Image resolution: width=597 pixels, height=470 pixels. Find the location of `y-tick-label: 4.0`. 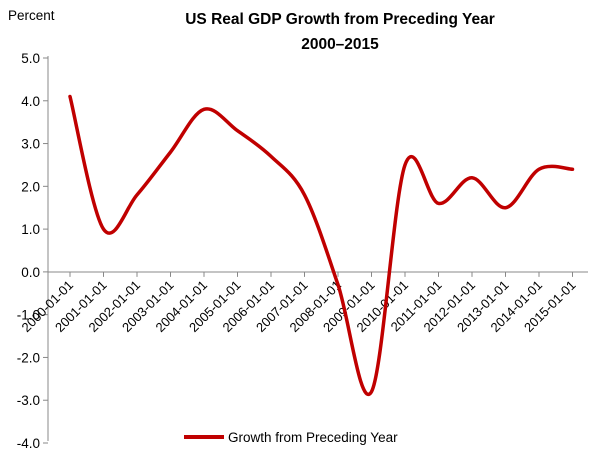

y-tick-label: 4.0 is located at coordinates (30, 101).